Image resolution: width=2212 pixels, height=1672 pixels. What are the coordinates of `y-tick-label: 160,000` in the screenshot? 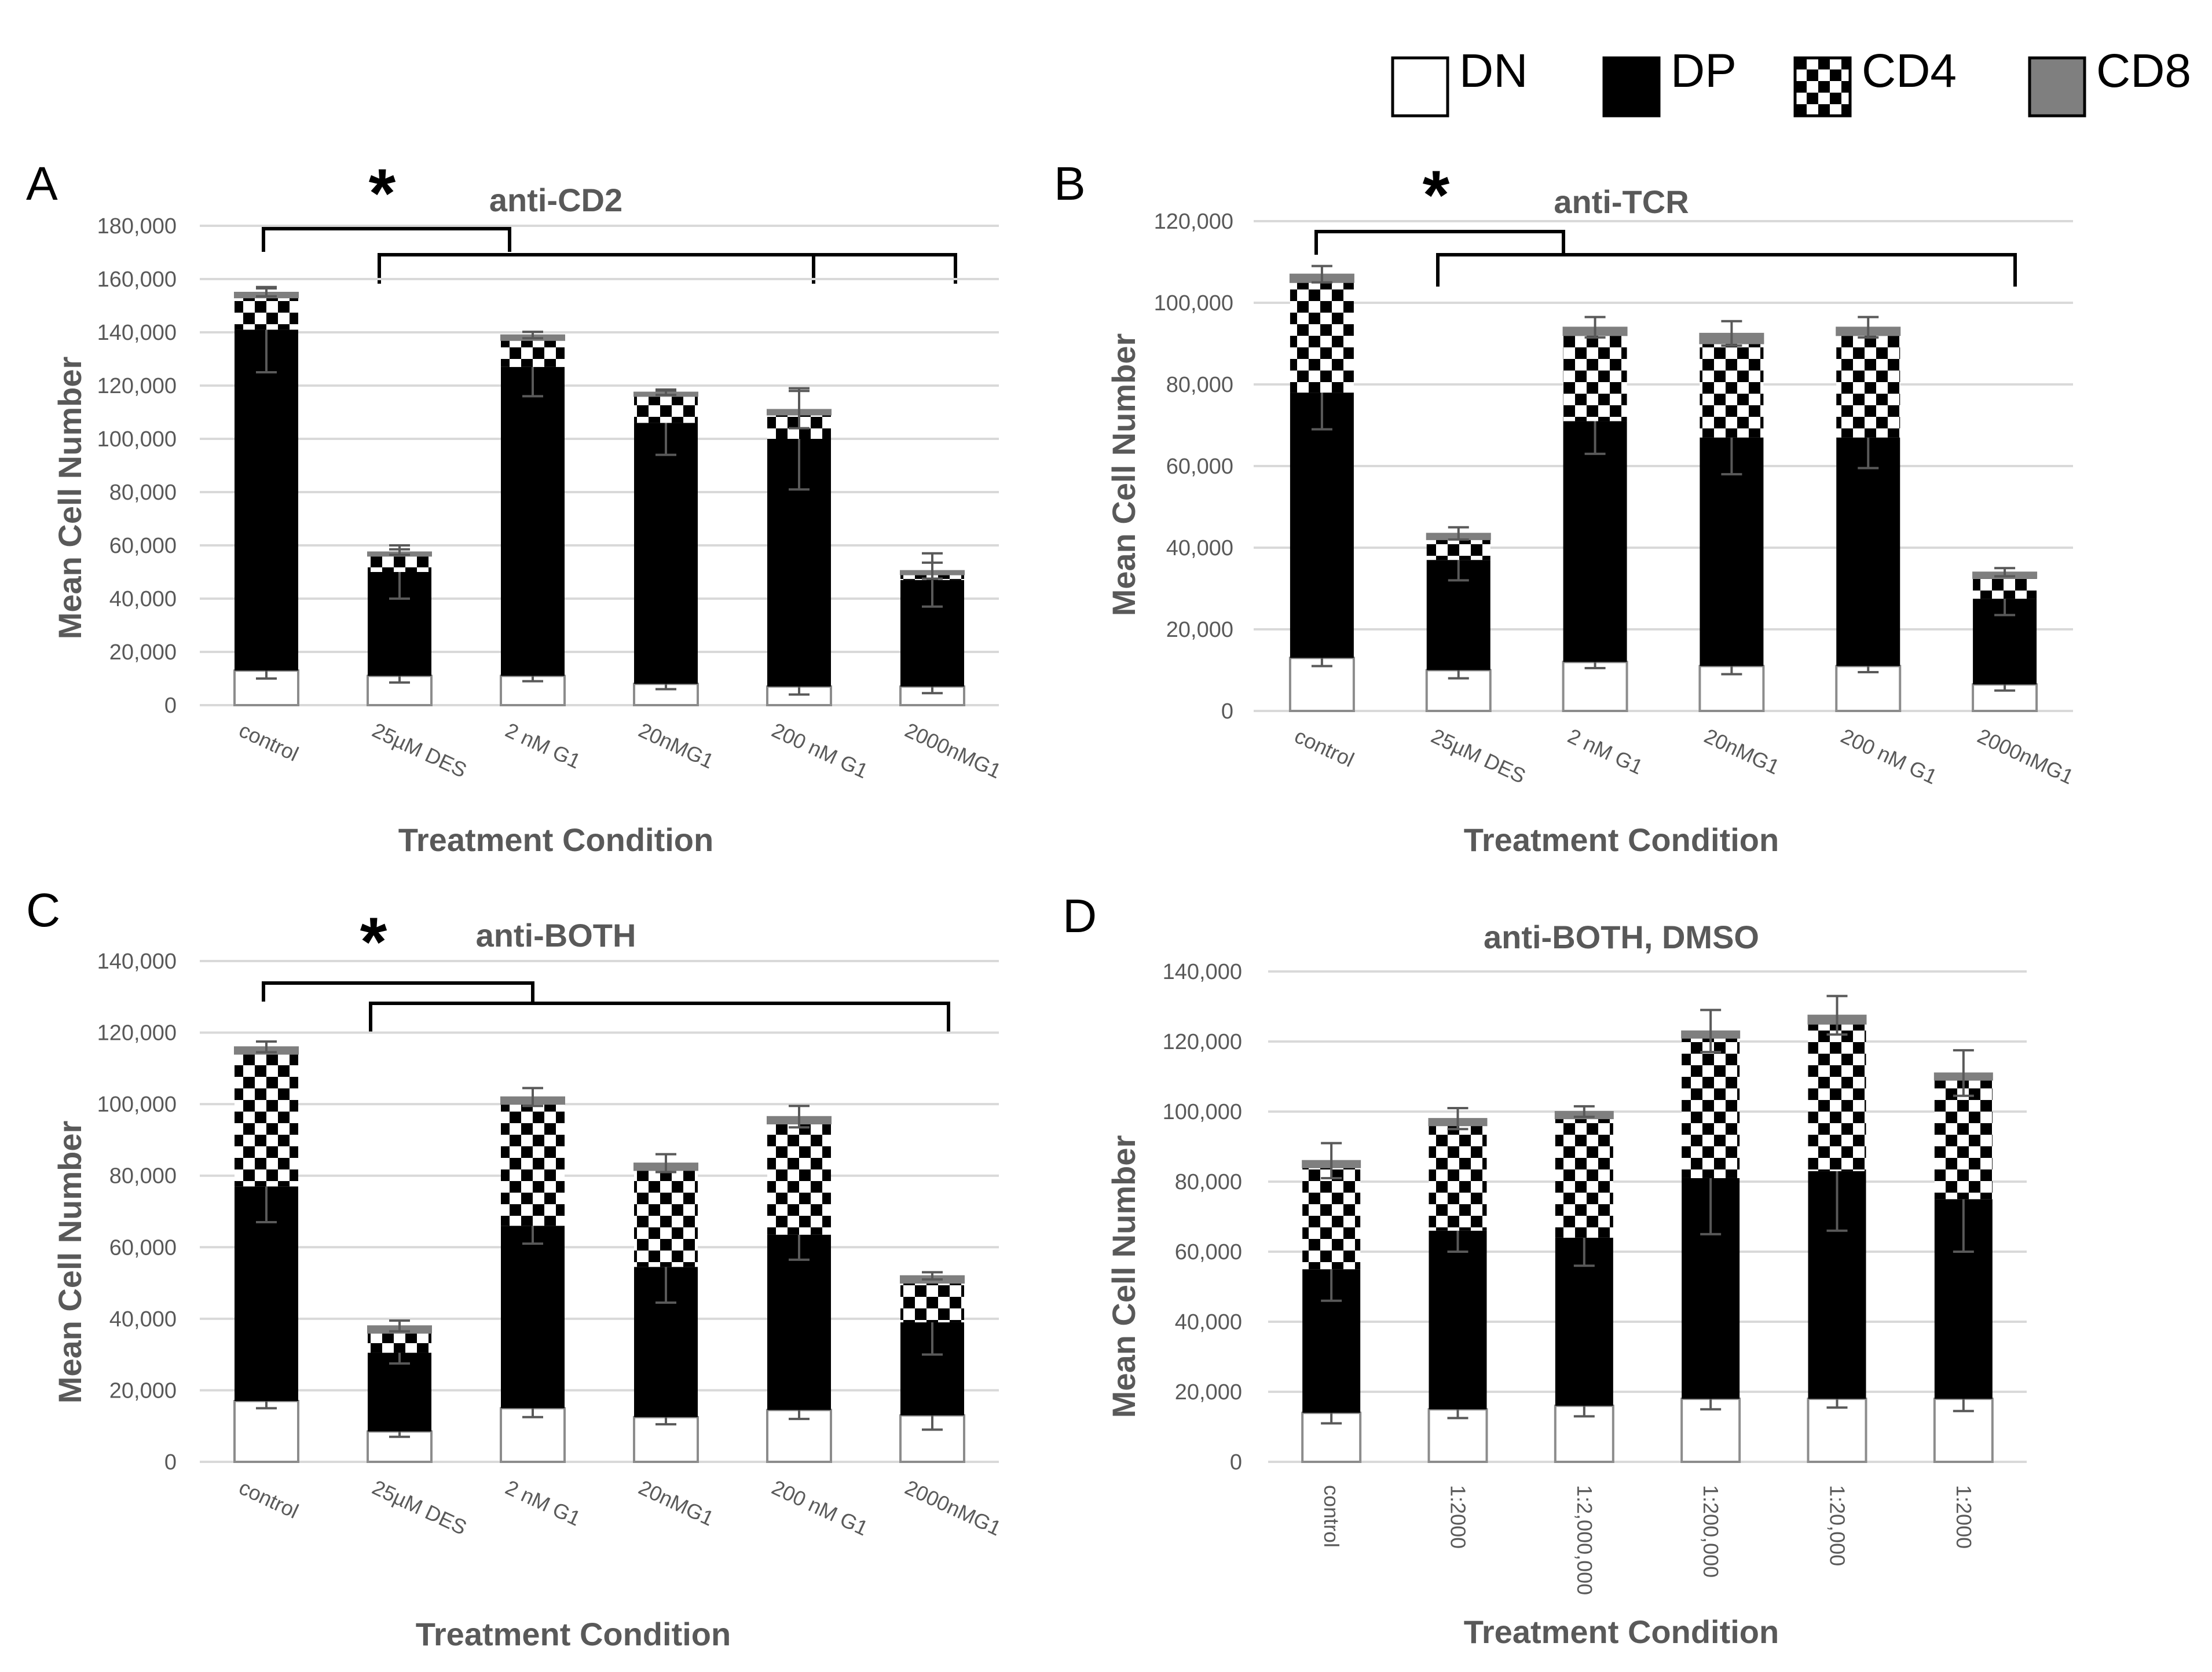 It's located at (137, 279).